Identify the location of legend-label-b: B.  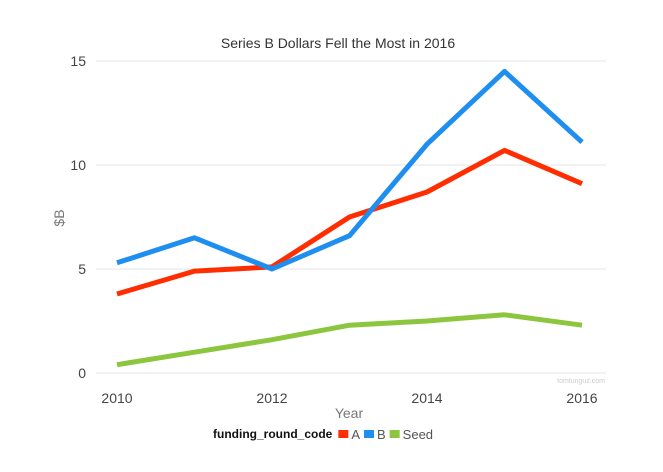
(381, 434).